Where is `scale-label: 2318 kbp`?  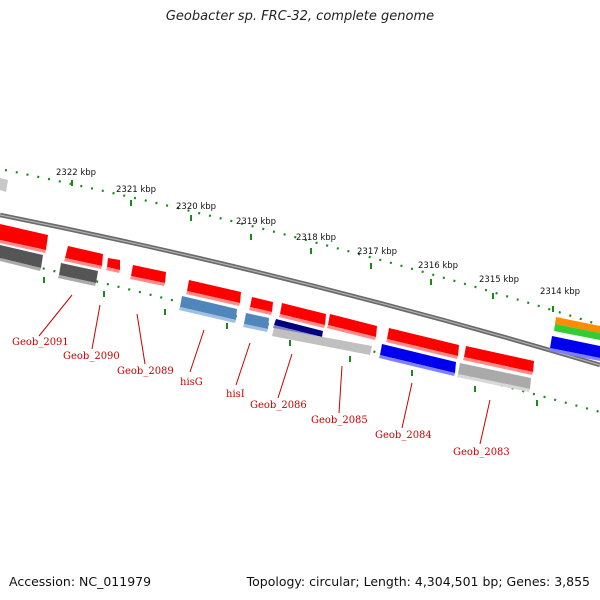
scale-label: 2318 kbp is located at coordinates (316, 238).